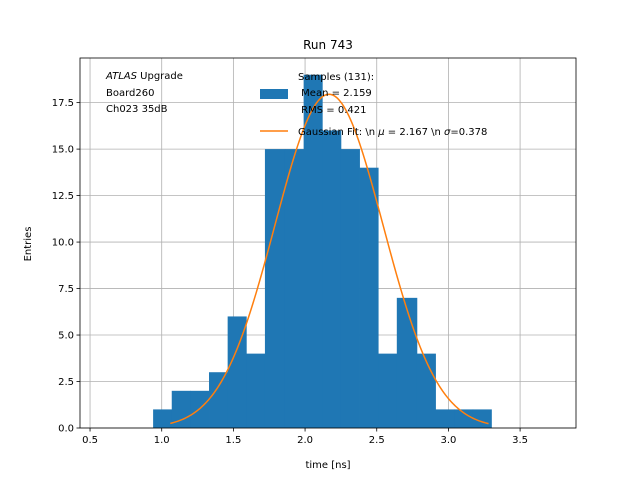 The image size is (640, 480). Describe the element at coordinates (274, 94) in the screenshot. I see `legend-swatch-samples` at that location.